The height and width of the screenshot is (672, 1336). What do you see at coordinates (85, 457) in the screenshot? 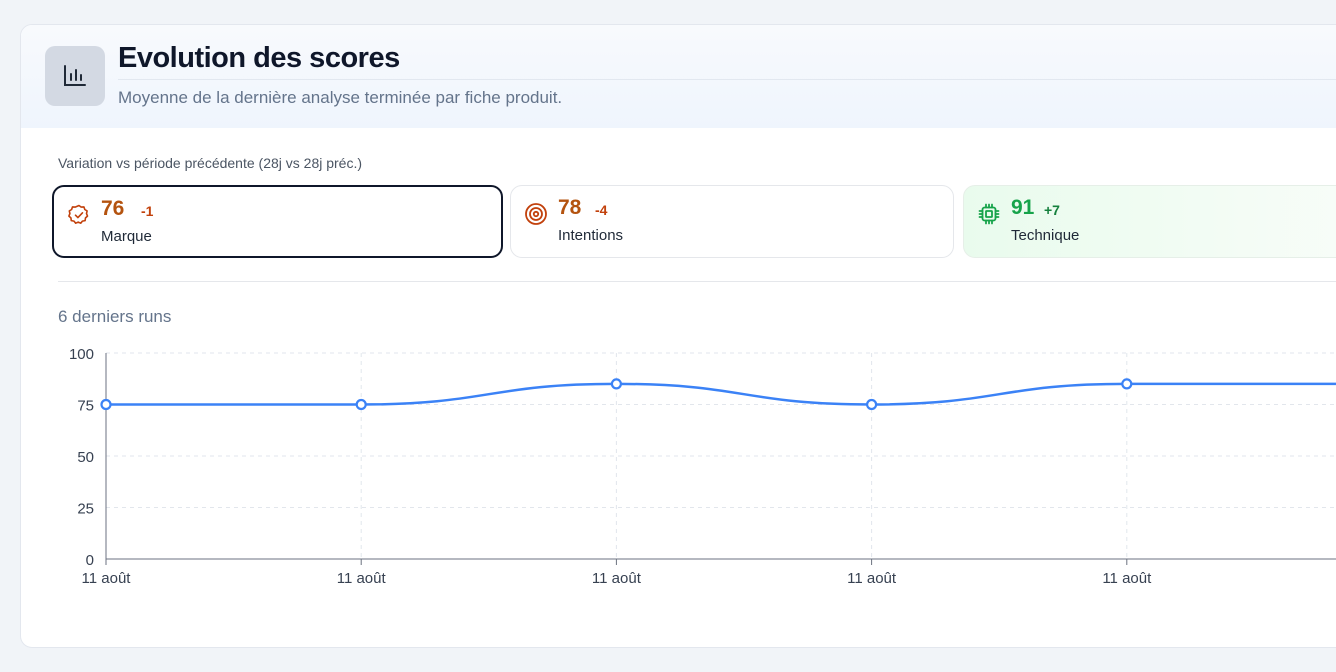
I see `y-tick-label: 50` at bounding box center [85, 457].